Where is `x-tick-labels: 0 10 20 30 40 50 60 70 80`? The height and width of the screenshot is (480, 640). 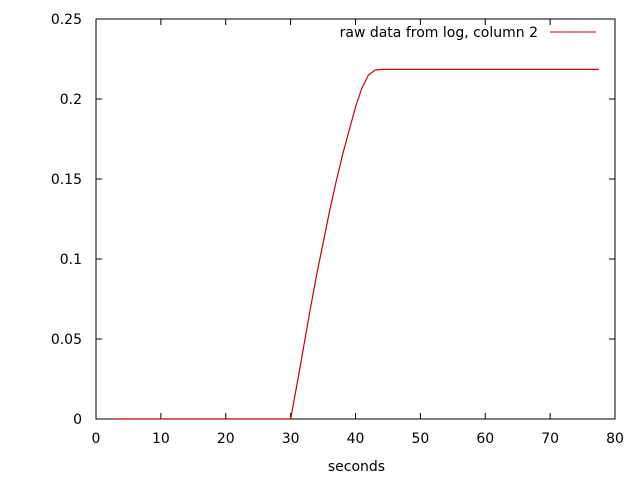 x-tick-labels: 0 10 20 30 40 50 60 70 80 is located at coordinates (358, 439).